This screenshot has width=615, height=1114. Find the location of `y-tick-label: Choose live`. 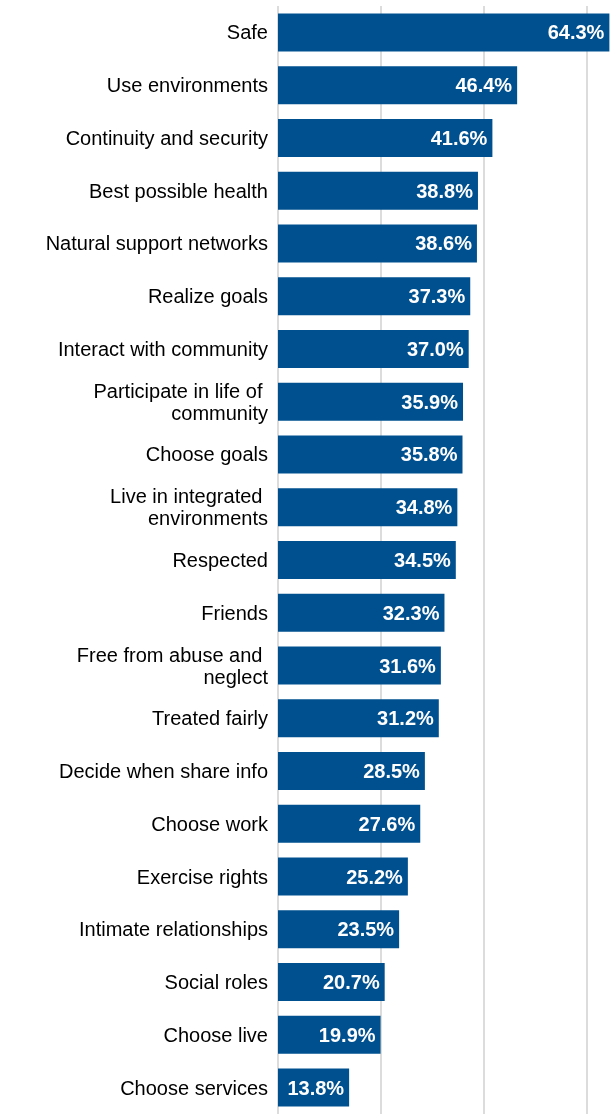

y-tick-label: Choose live is located at coordinates (215, 1034).